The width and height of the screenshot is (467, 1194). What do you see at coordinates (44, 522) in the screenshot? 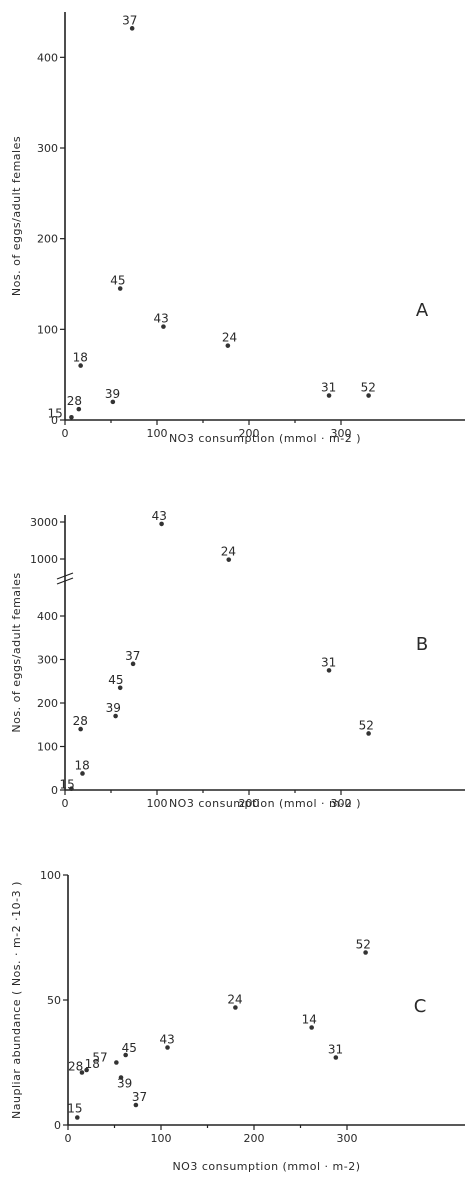
I see `y-tick-label: 3000` at bounding box center [44, 522].